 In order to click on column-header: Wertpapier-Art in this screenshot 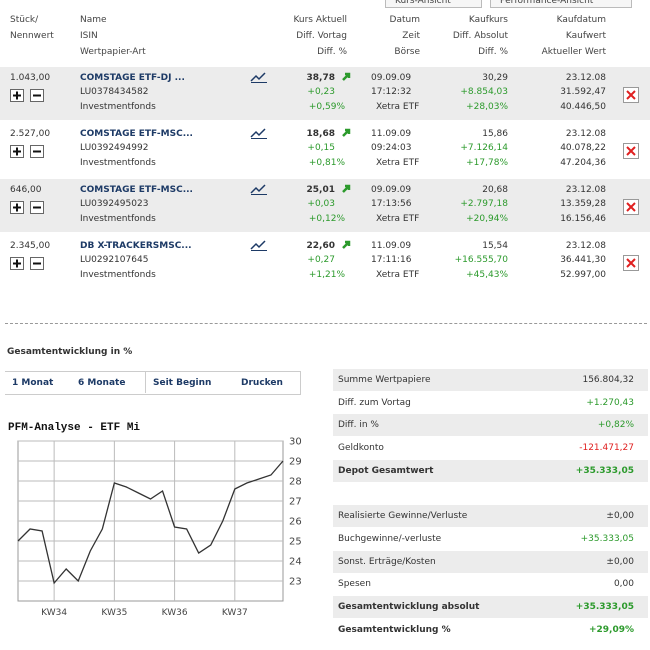, I will do `click(113, 52)`.